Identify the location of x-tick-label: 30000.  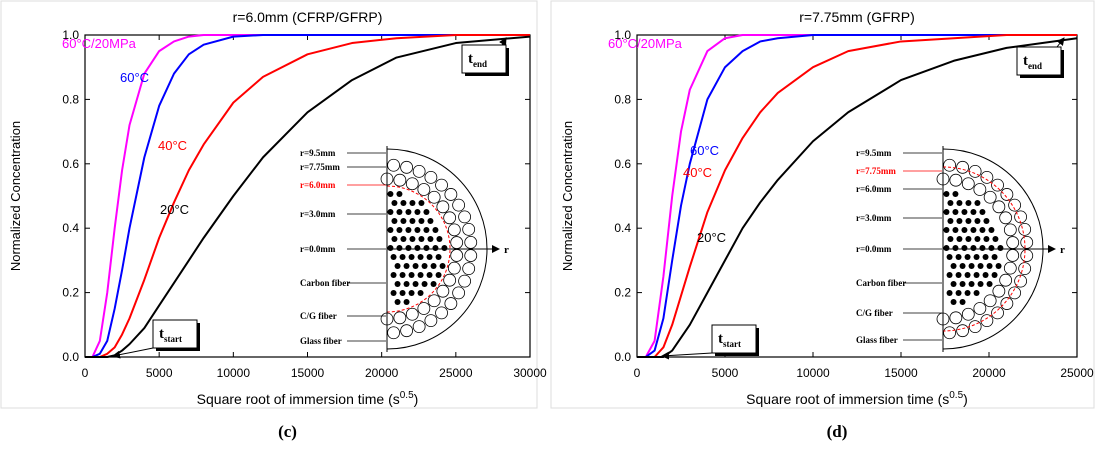
(530, 373).